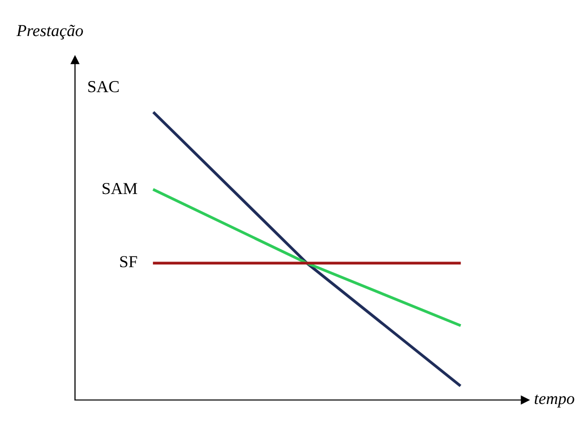  I want to click on series-label: SF, so click(129, 262).